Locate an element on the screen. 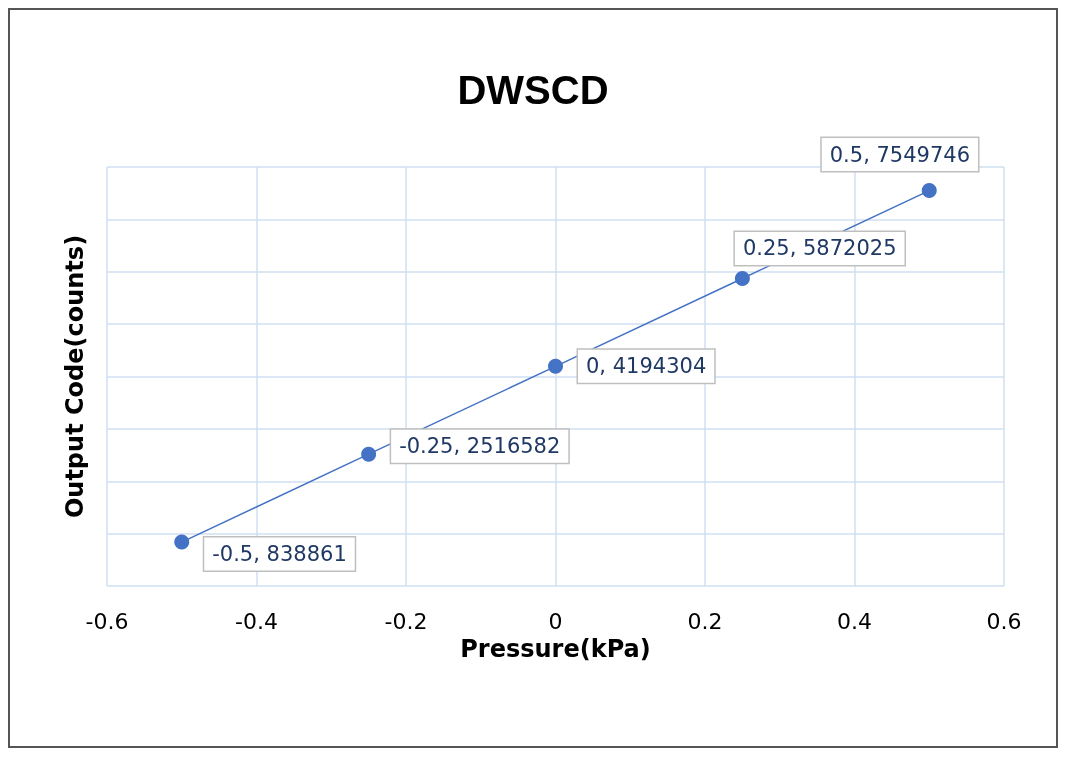  data-label: 0.25, 5872025 is located at coordinates (819, 248).